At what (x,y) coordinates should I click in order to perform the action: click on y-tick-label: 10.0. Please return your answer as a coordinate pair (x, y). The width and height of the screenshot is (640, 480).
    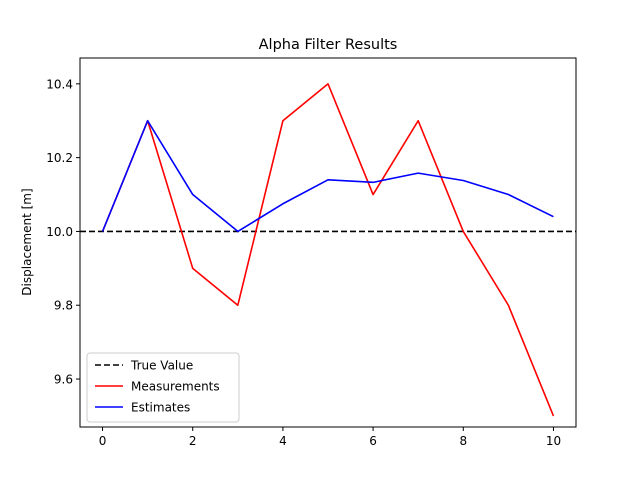
    Looking at the image, I should click on (59, 232).